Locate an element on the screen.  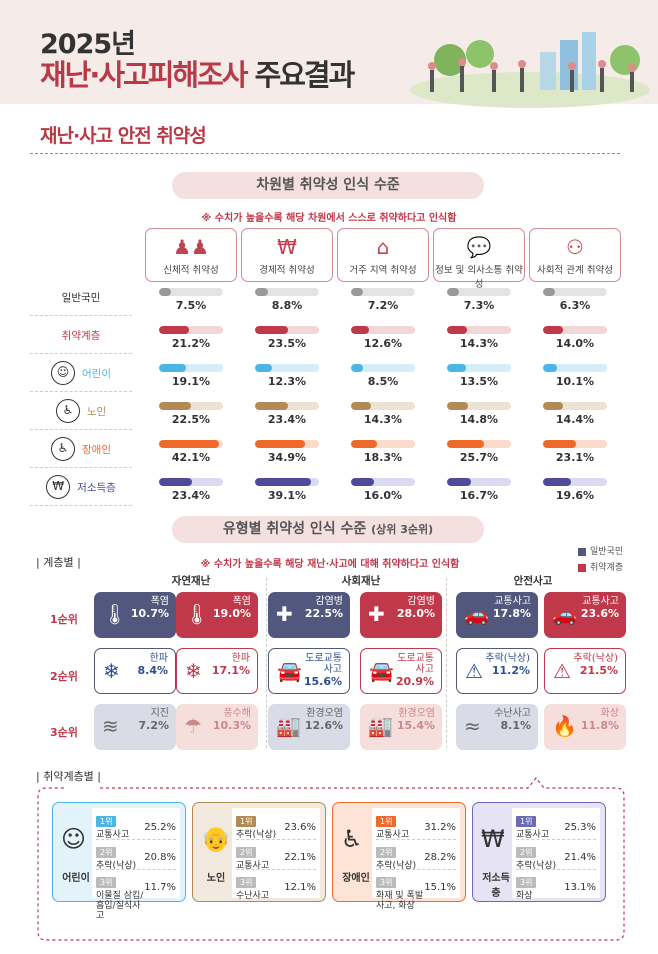
bar-value: 18.3% is located at coordinates (383, 457).